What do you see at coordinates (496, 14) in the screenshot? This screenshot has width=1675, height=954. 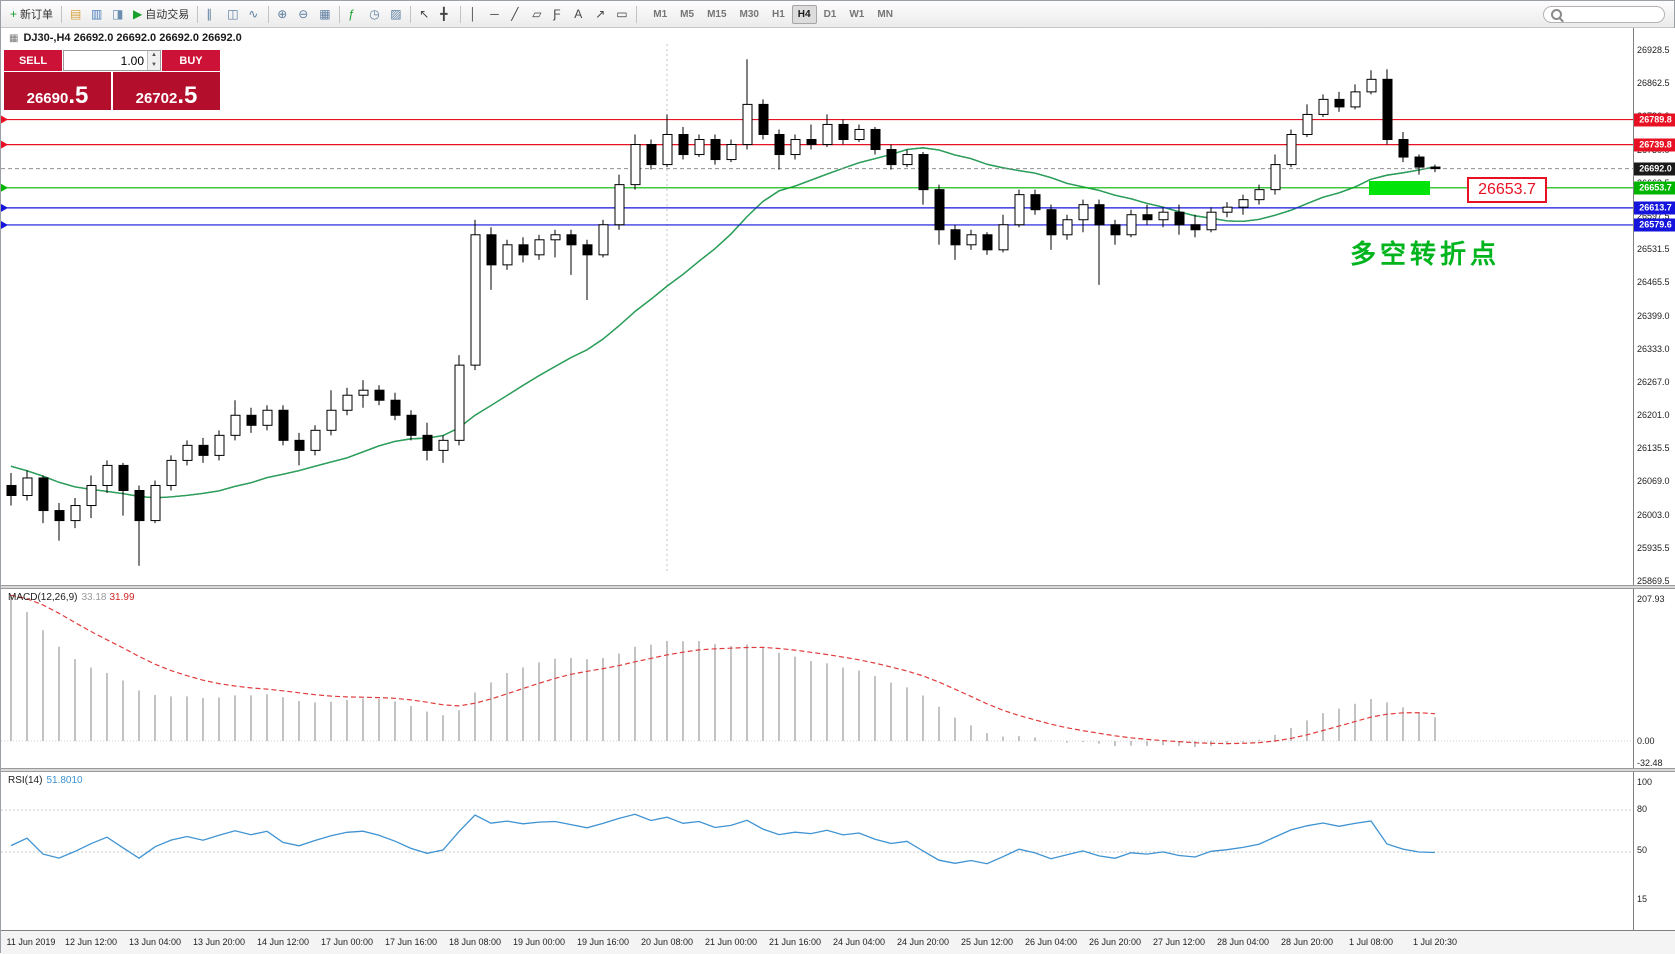 I see `toolbar-horizontal-line-button: ─` at bounding box center [496, 14].